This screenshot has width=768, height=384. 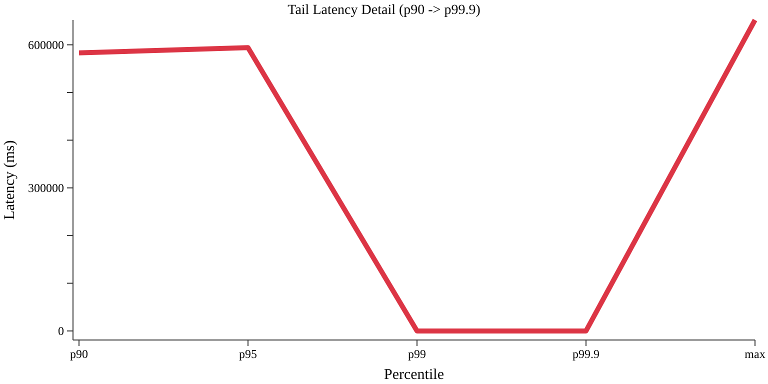 I want to click on chart-title: Tail Latency Detail (p90 -> p99.9), so click(x=384, y=10).